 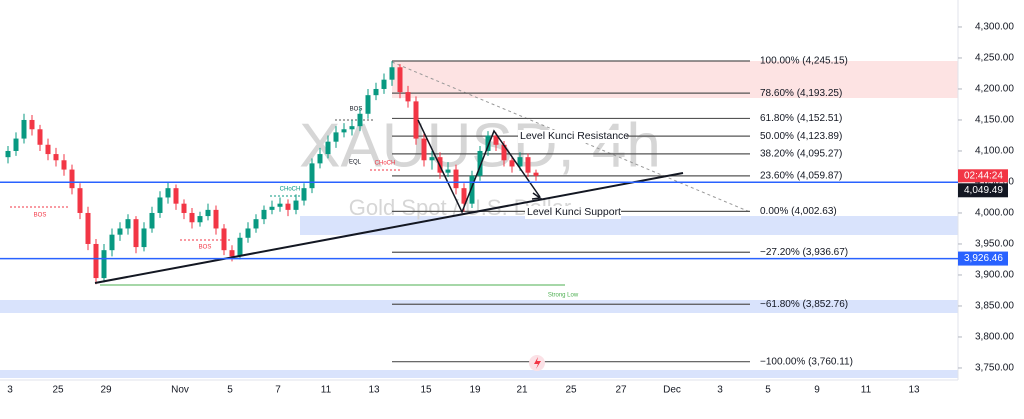 What do you see at coordinates (563, 296) in the screenshot?
I see `annotation: Strong Low` at bounding box center [563, 296].